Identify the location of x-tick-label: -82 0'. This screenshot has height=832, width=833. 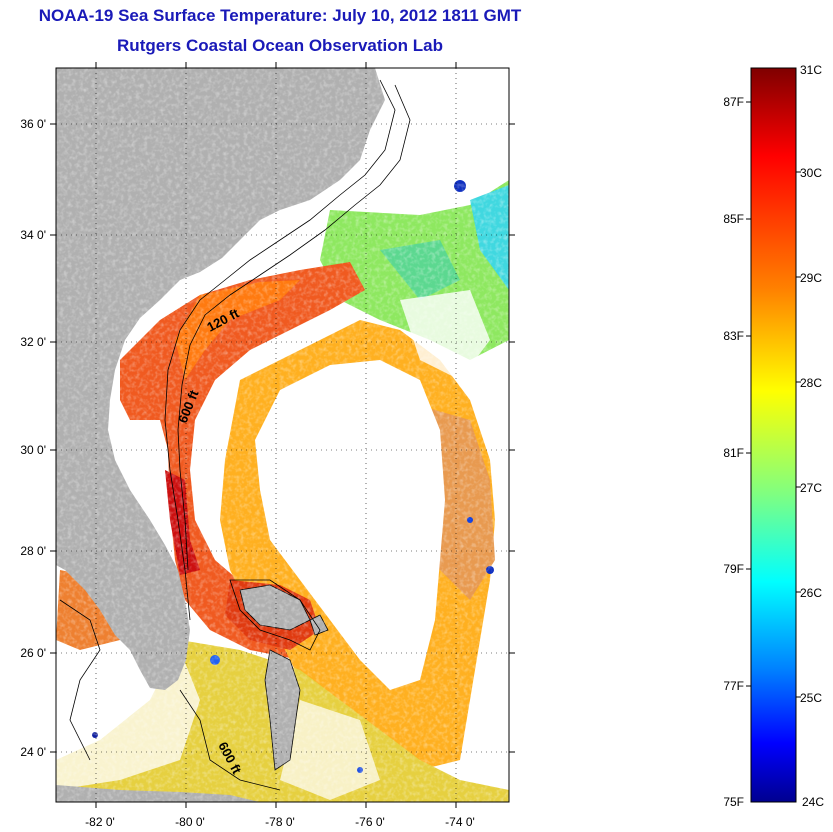
(100, 822).